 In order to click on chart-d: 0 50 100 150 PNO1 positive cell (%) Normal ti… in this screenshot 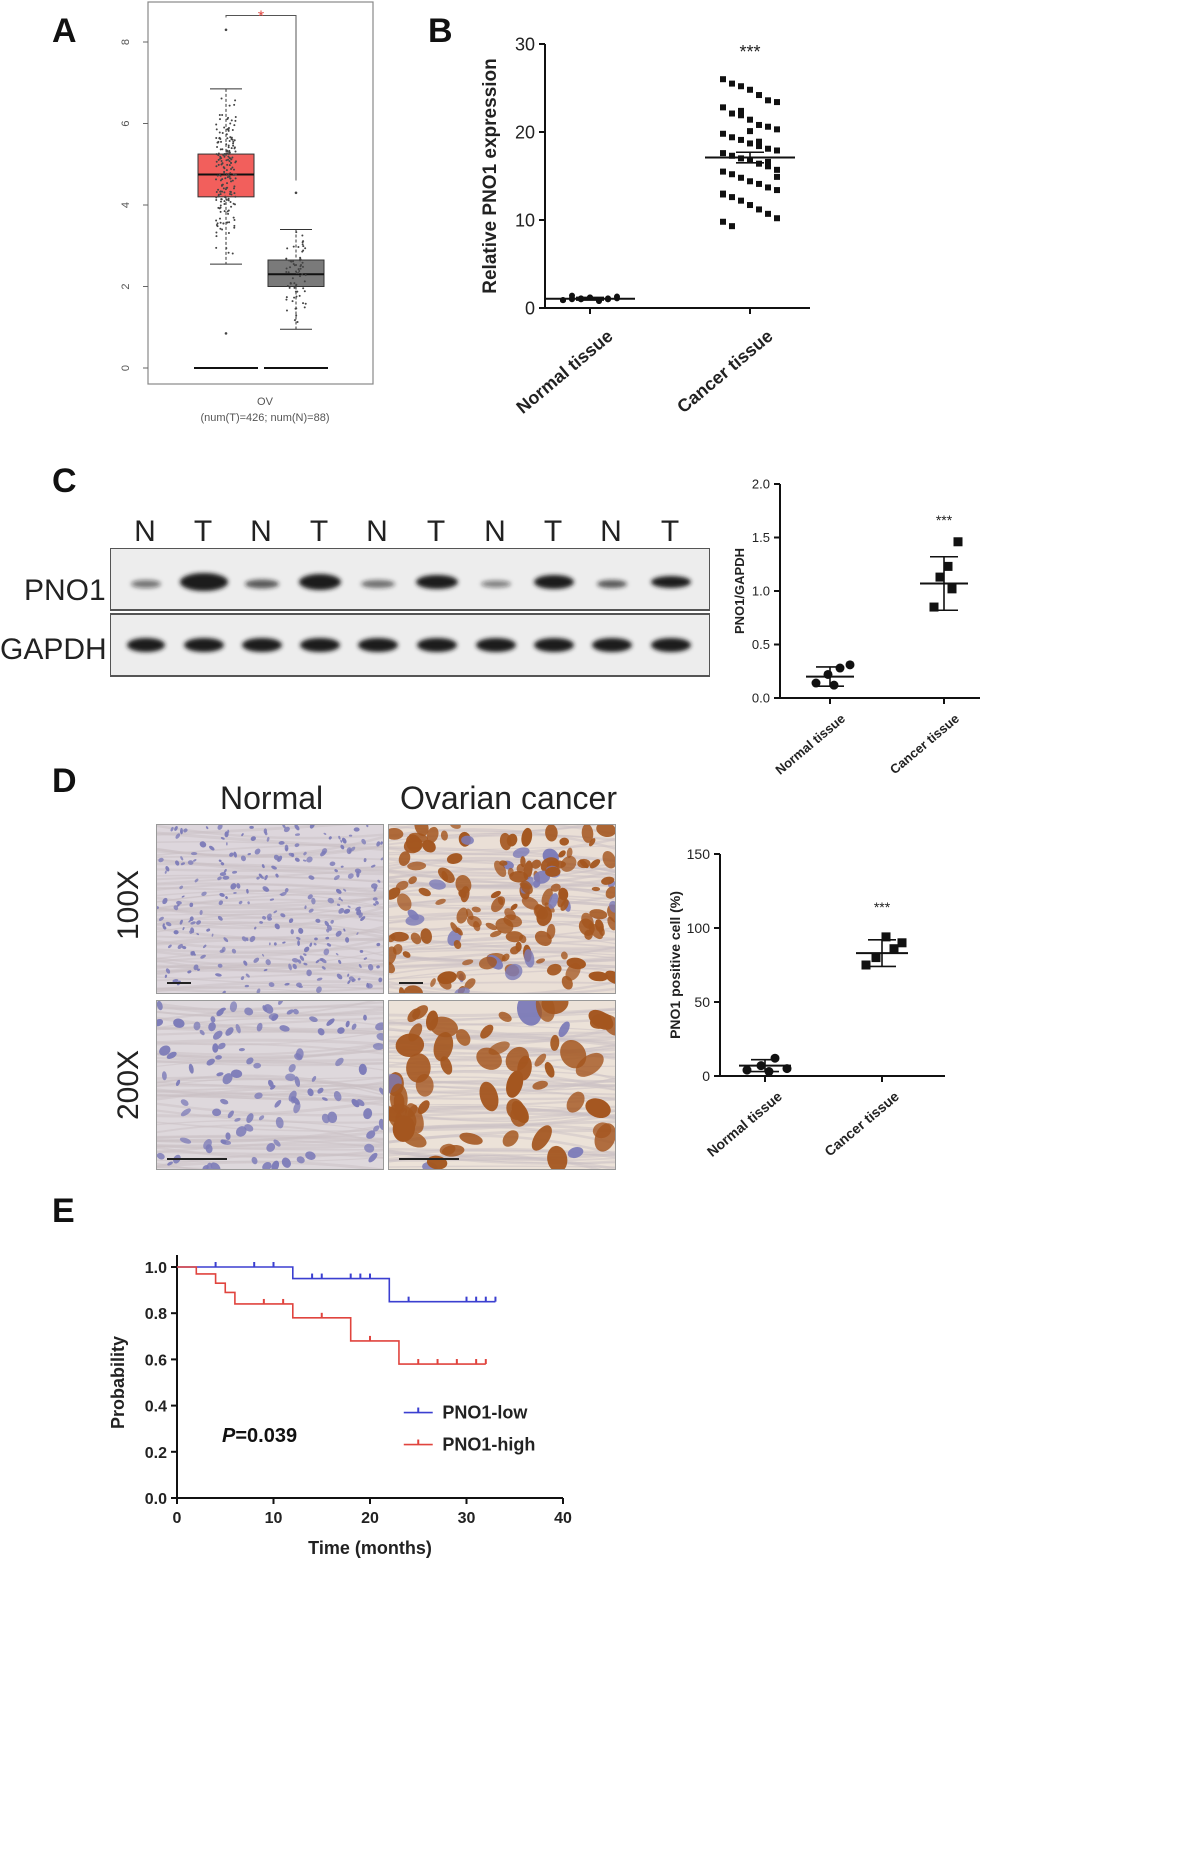, I will do `click(806, 1003)`.